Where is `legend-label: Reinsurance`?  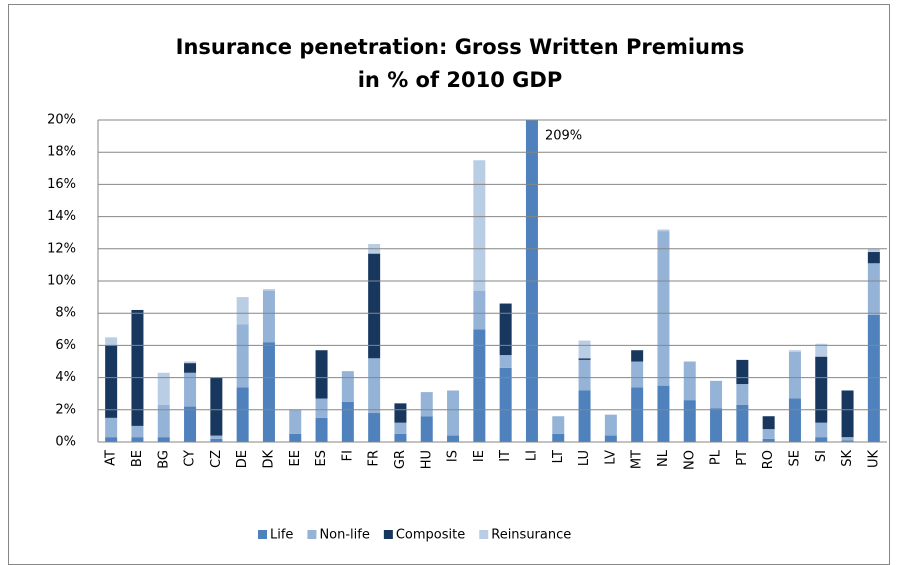
legend-label: Reinsurance is located at coordinates (531, 535).